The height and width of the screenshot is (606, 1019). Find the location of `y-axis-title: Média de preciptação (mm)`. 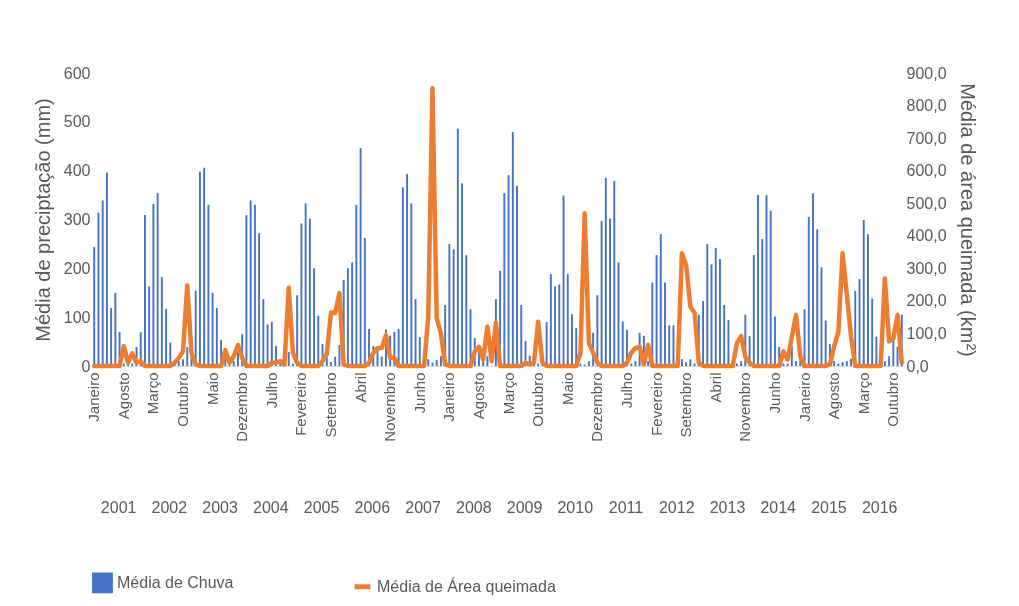

y-axis-title: Média de preciptação (mm) is located at coordinates (42, 220).